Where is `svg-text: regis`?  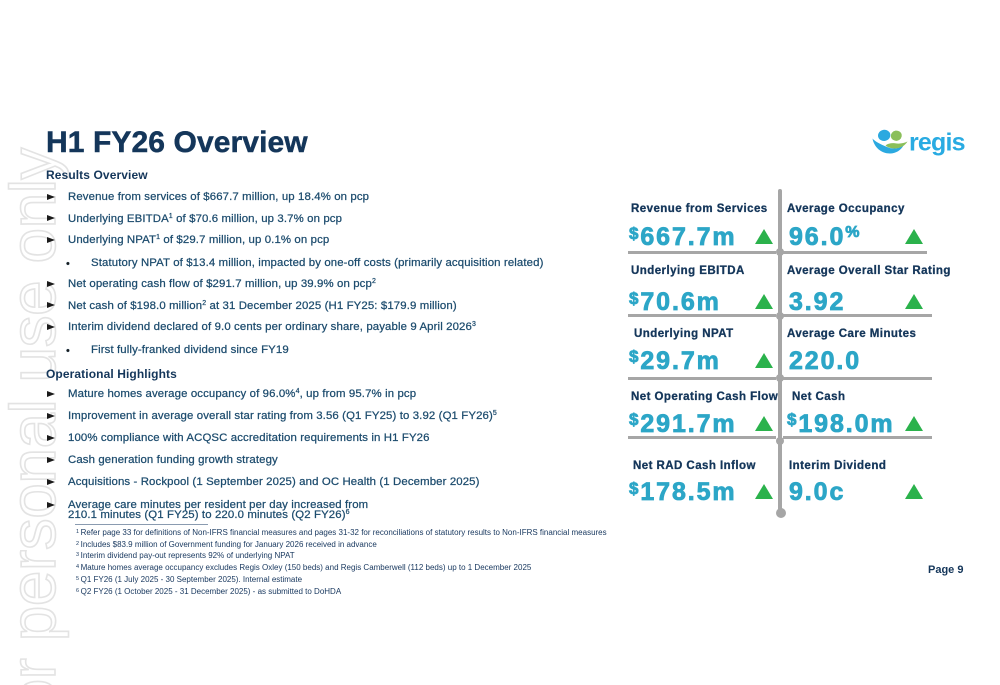
svg-text: regis is located at coordinates (937, 143).